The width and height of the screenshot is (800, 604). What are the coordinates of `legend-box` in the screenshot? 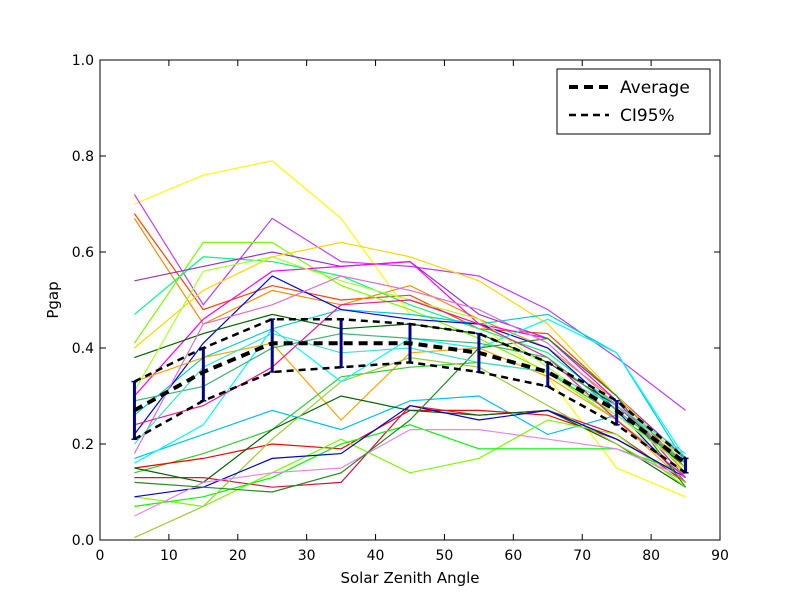 It's located at (633, 101).